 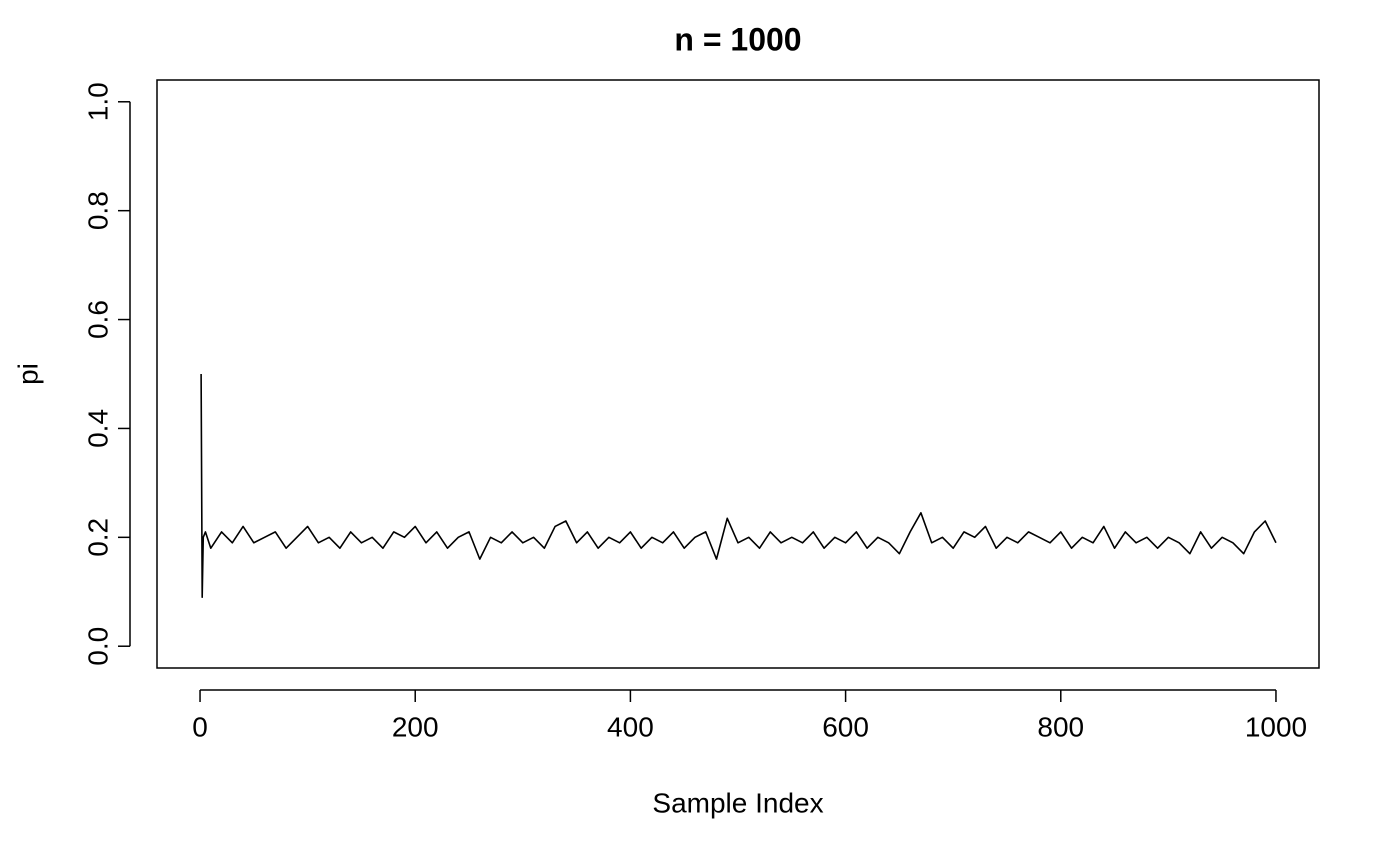 What do you see at coordinates (737, 802) in the screenshot?
I see `x-axis-label: Sample Index` at bounding box center [737, 802].